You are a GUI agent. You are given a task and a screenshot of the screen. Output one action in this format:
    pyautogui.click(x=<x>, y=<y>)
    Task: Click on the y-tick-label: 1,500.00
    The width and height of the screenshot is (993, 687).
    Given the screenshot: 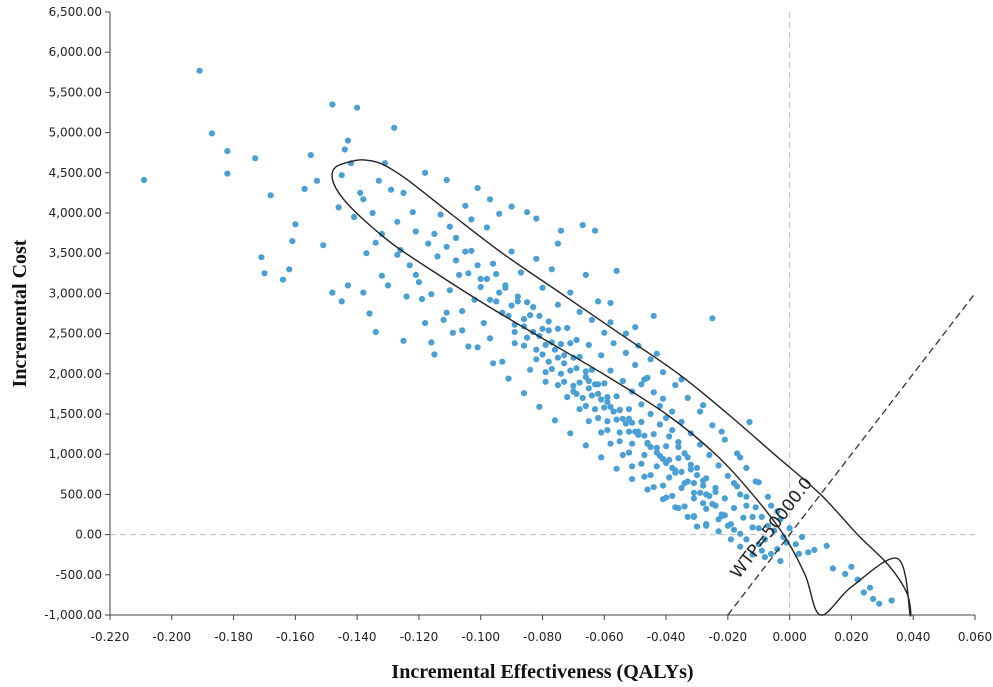 What is the action you would take?
    pyautogui.click(x=75, y=414)
    